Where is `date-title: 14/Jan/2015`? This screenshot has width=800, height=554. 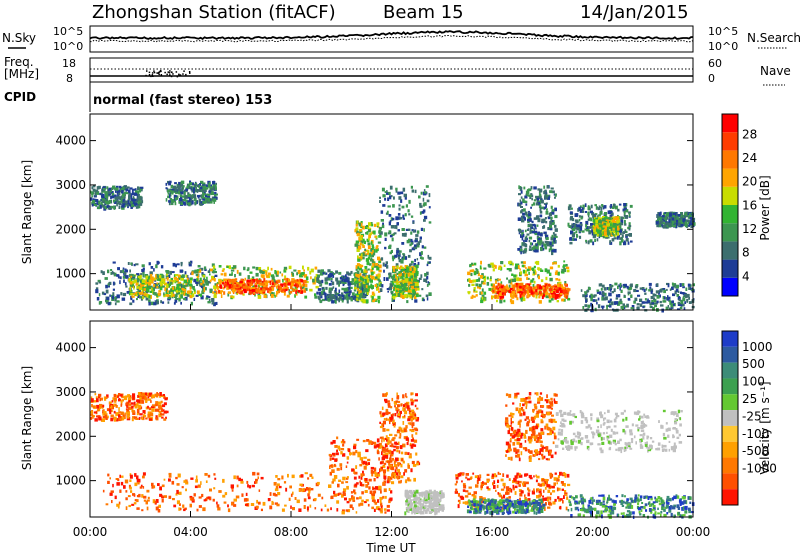 date-title: 14/Jan/2015 is located at coordinates (634, 12).